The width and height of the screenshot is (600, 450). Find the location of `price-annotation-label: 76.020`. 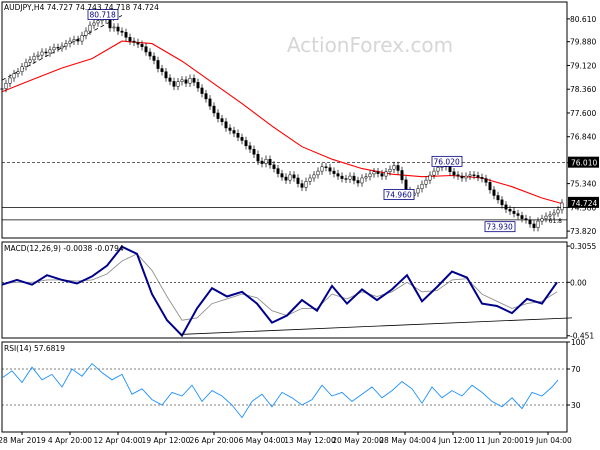

price-annotation-label: 76.020 is located at coordinates (447, 161).